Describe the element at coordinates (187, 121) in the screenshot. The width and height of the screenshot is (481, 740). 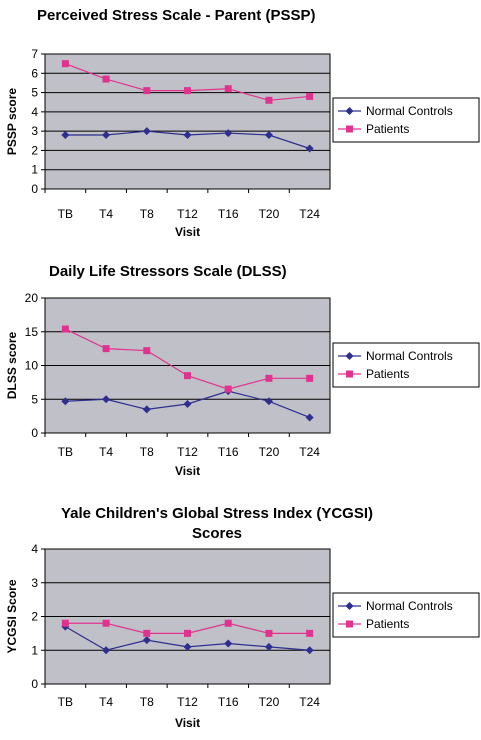
I see `plot-area` at that location.